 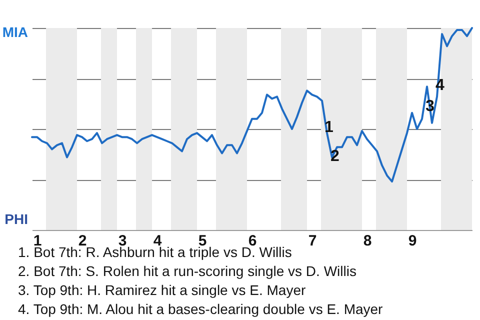 What do you see at coordinates (157, 241) in the screenshot?
I see `x-tick-label: 4` at bounding box center [157, 241].